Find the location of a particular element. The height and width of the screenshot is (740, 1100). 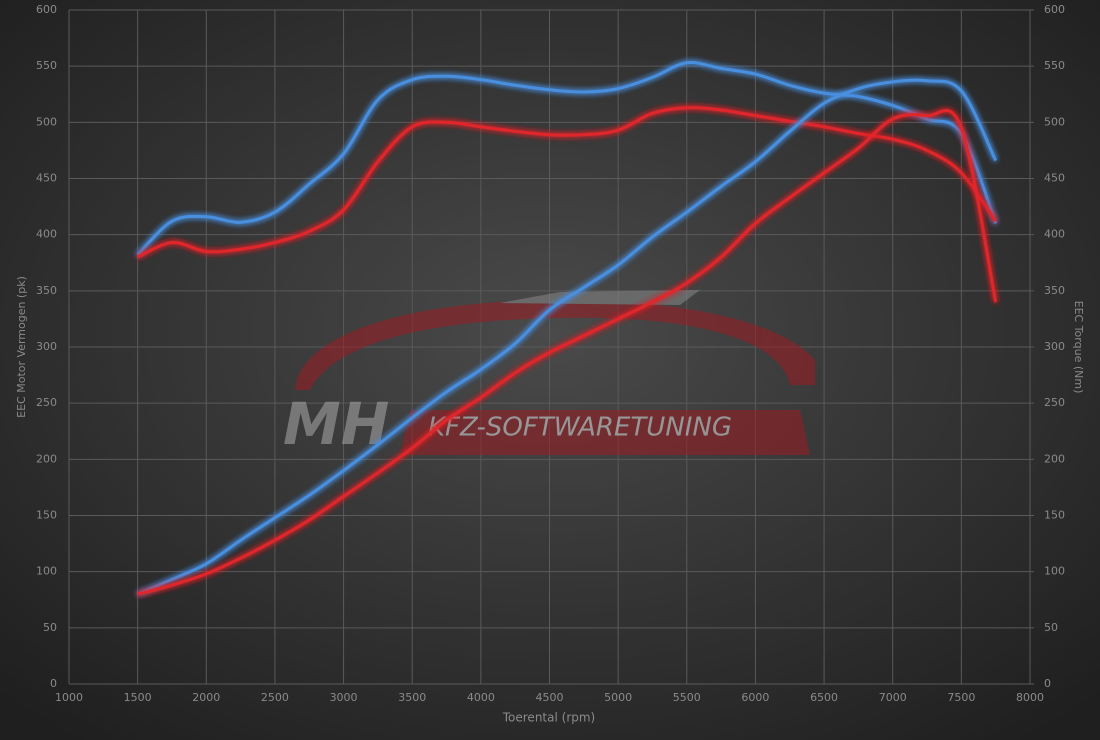

x-tick-label: 7500 is located at coordinates (961, 697).